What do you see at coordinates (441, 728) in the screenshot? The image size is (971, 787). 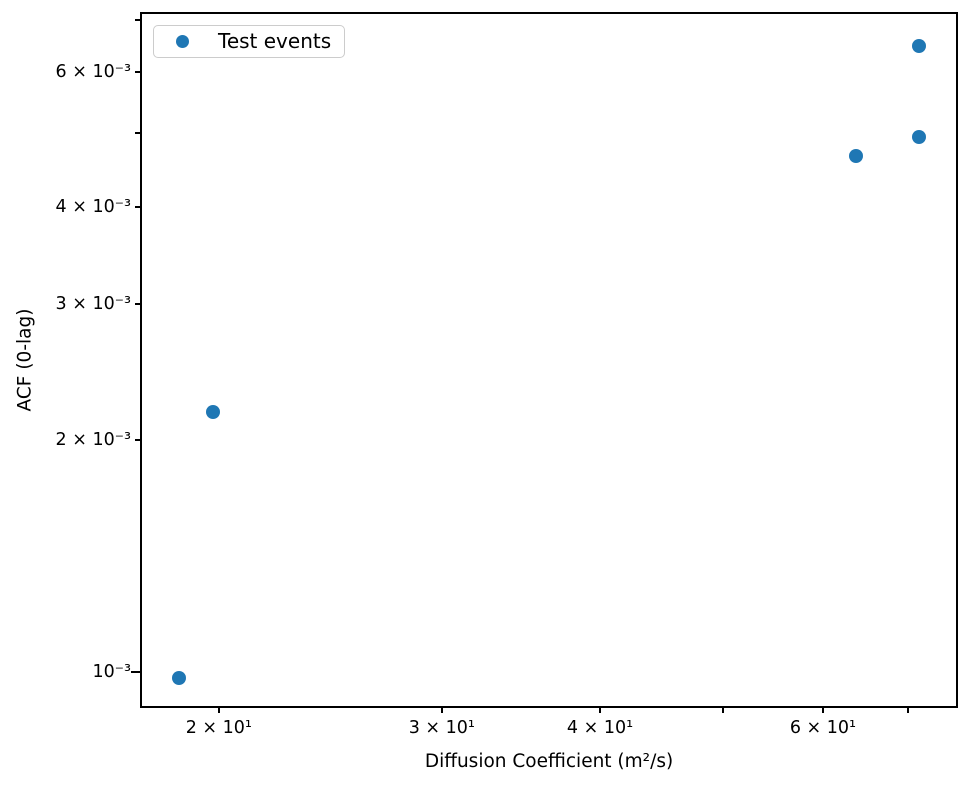 I see `x-tick-label: 3 × 10¹` at bounding box center [441, 728].